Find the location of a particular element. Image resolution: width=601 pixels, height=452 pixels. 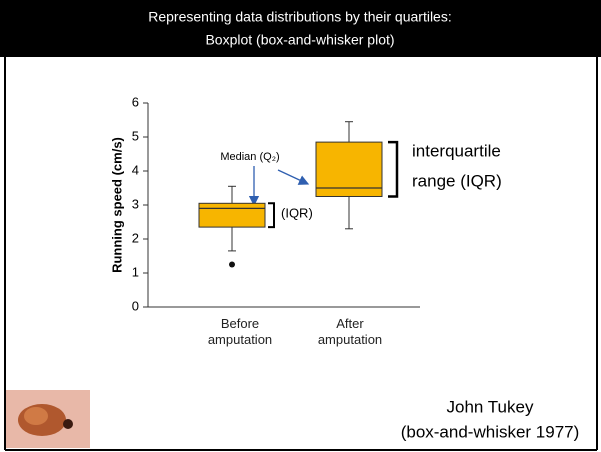

y-tick-label: 5 is located at coordinates (135, 135).